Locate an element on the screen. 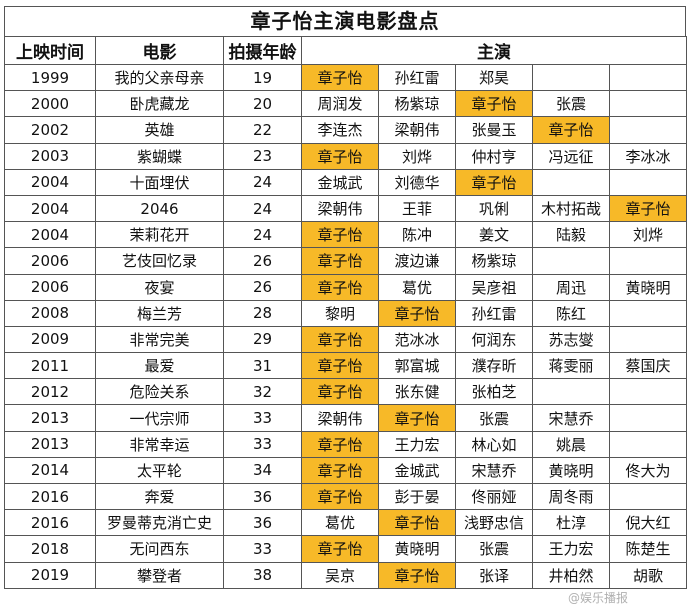  film-cell: 2046 is located at coordinates (159, 208).